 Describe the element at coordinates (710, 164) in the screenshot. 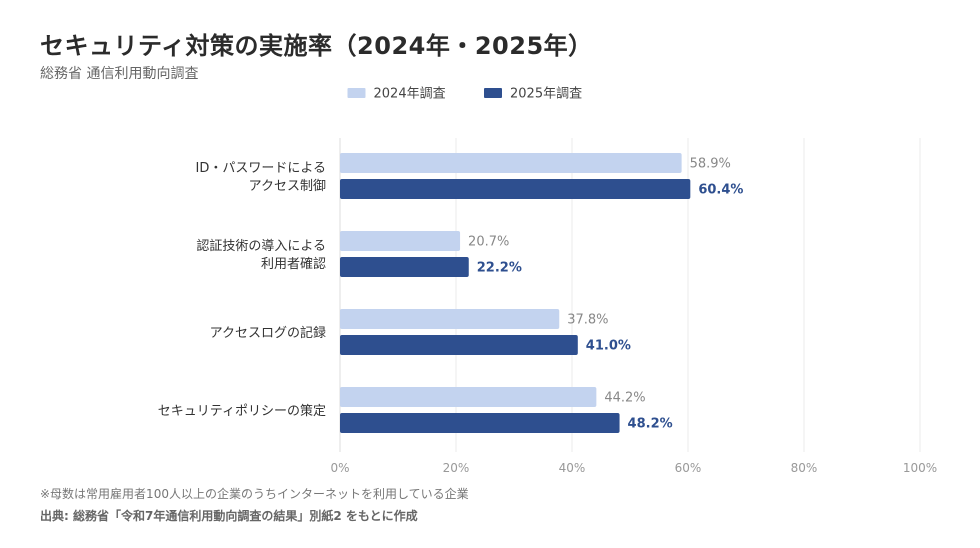

I see `data-label: 58.9%` at that location.